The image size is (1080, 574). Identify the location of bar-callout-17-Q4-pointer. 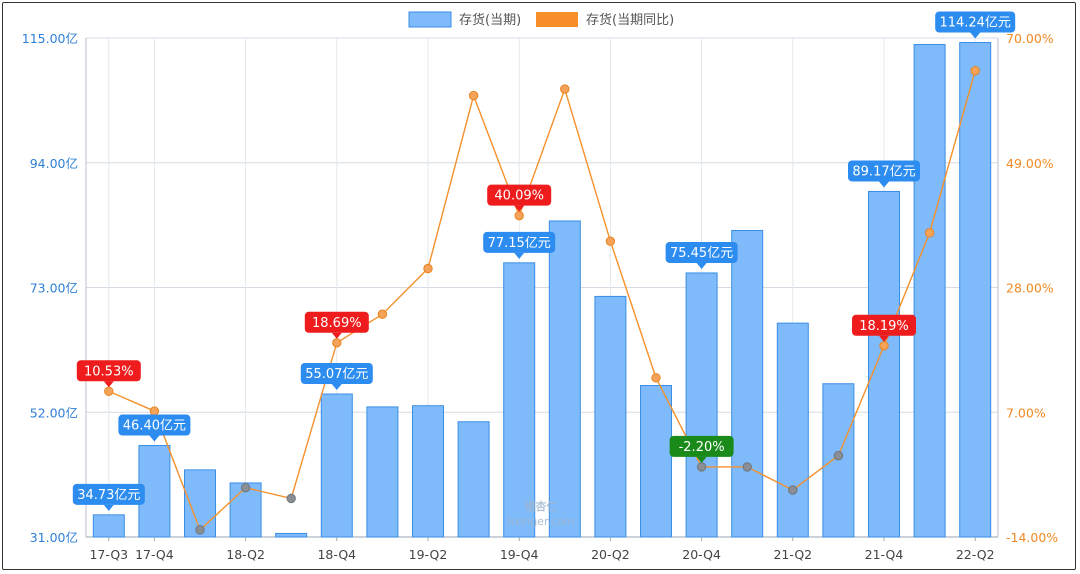
(154, 438).